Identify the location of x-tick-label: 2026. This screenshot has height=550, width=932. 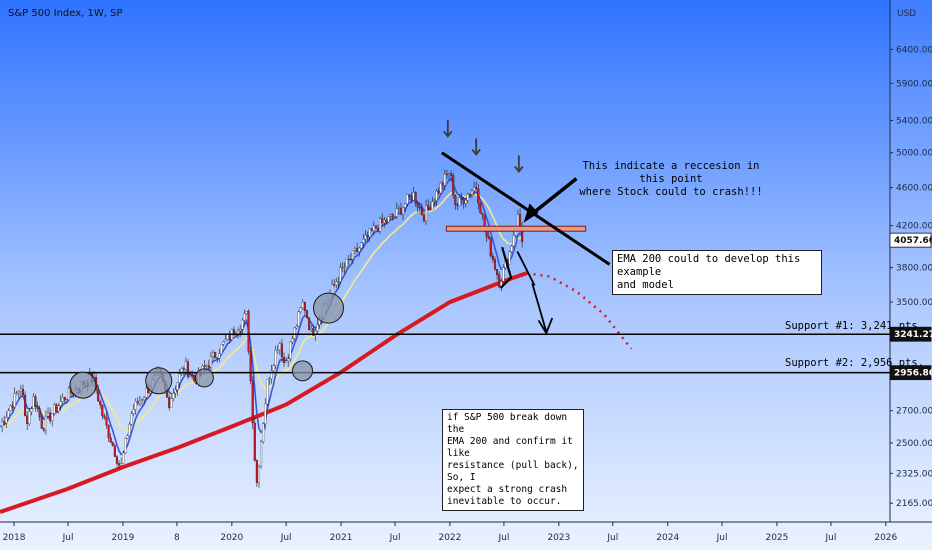
(885, 538).